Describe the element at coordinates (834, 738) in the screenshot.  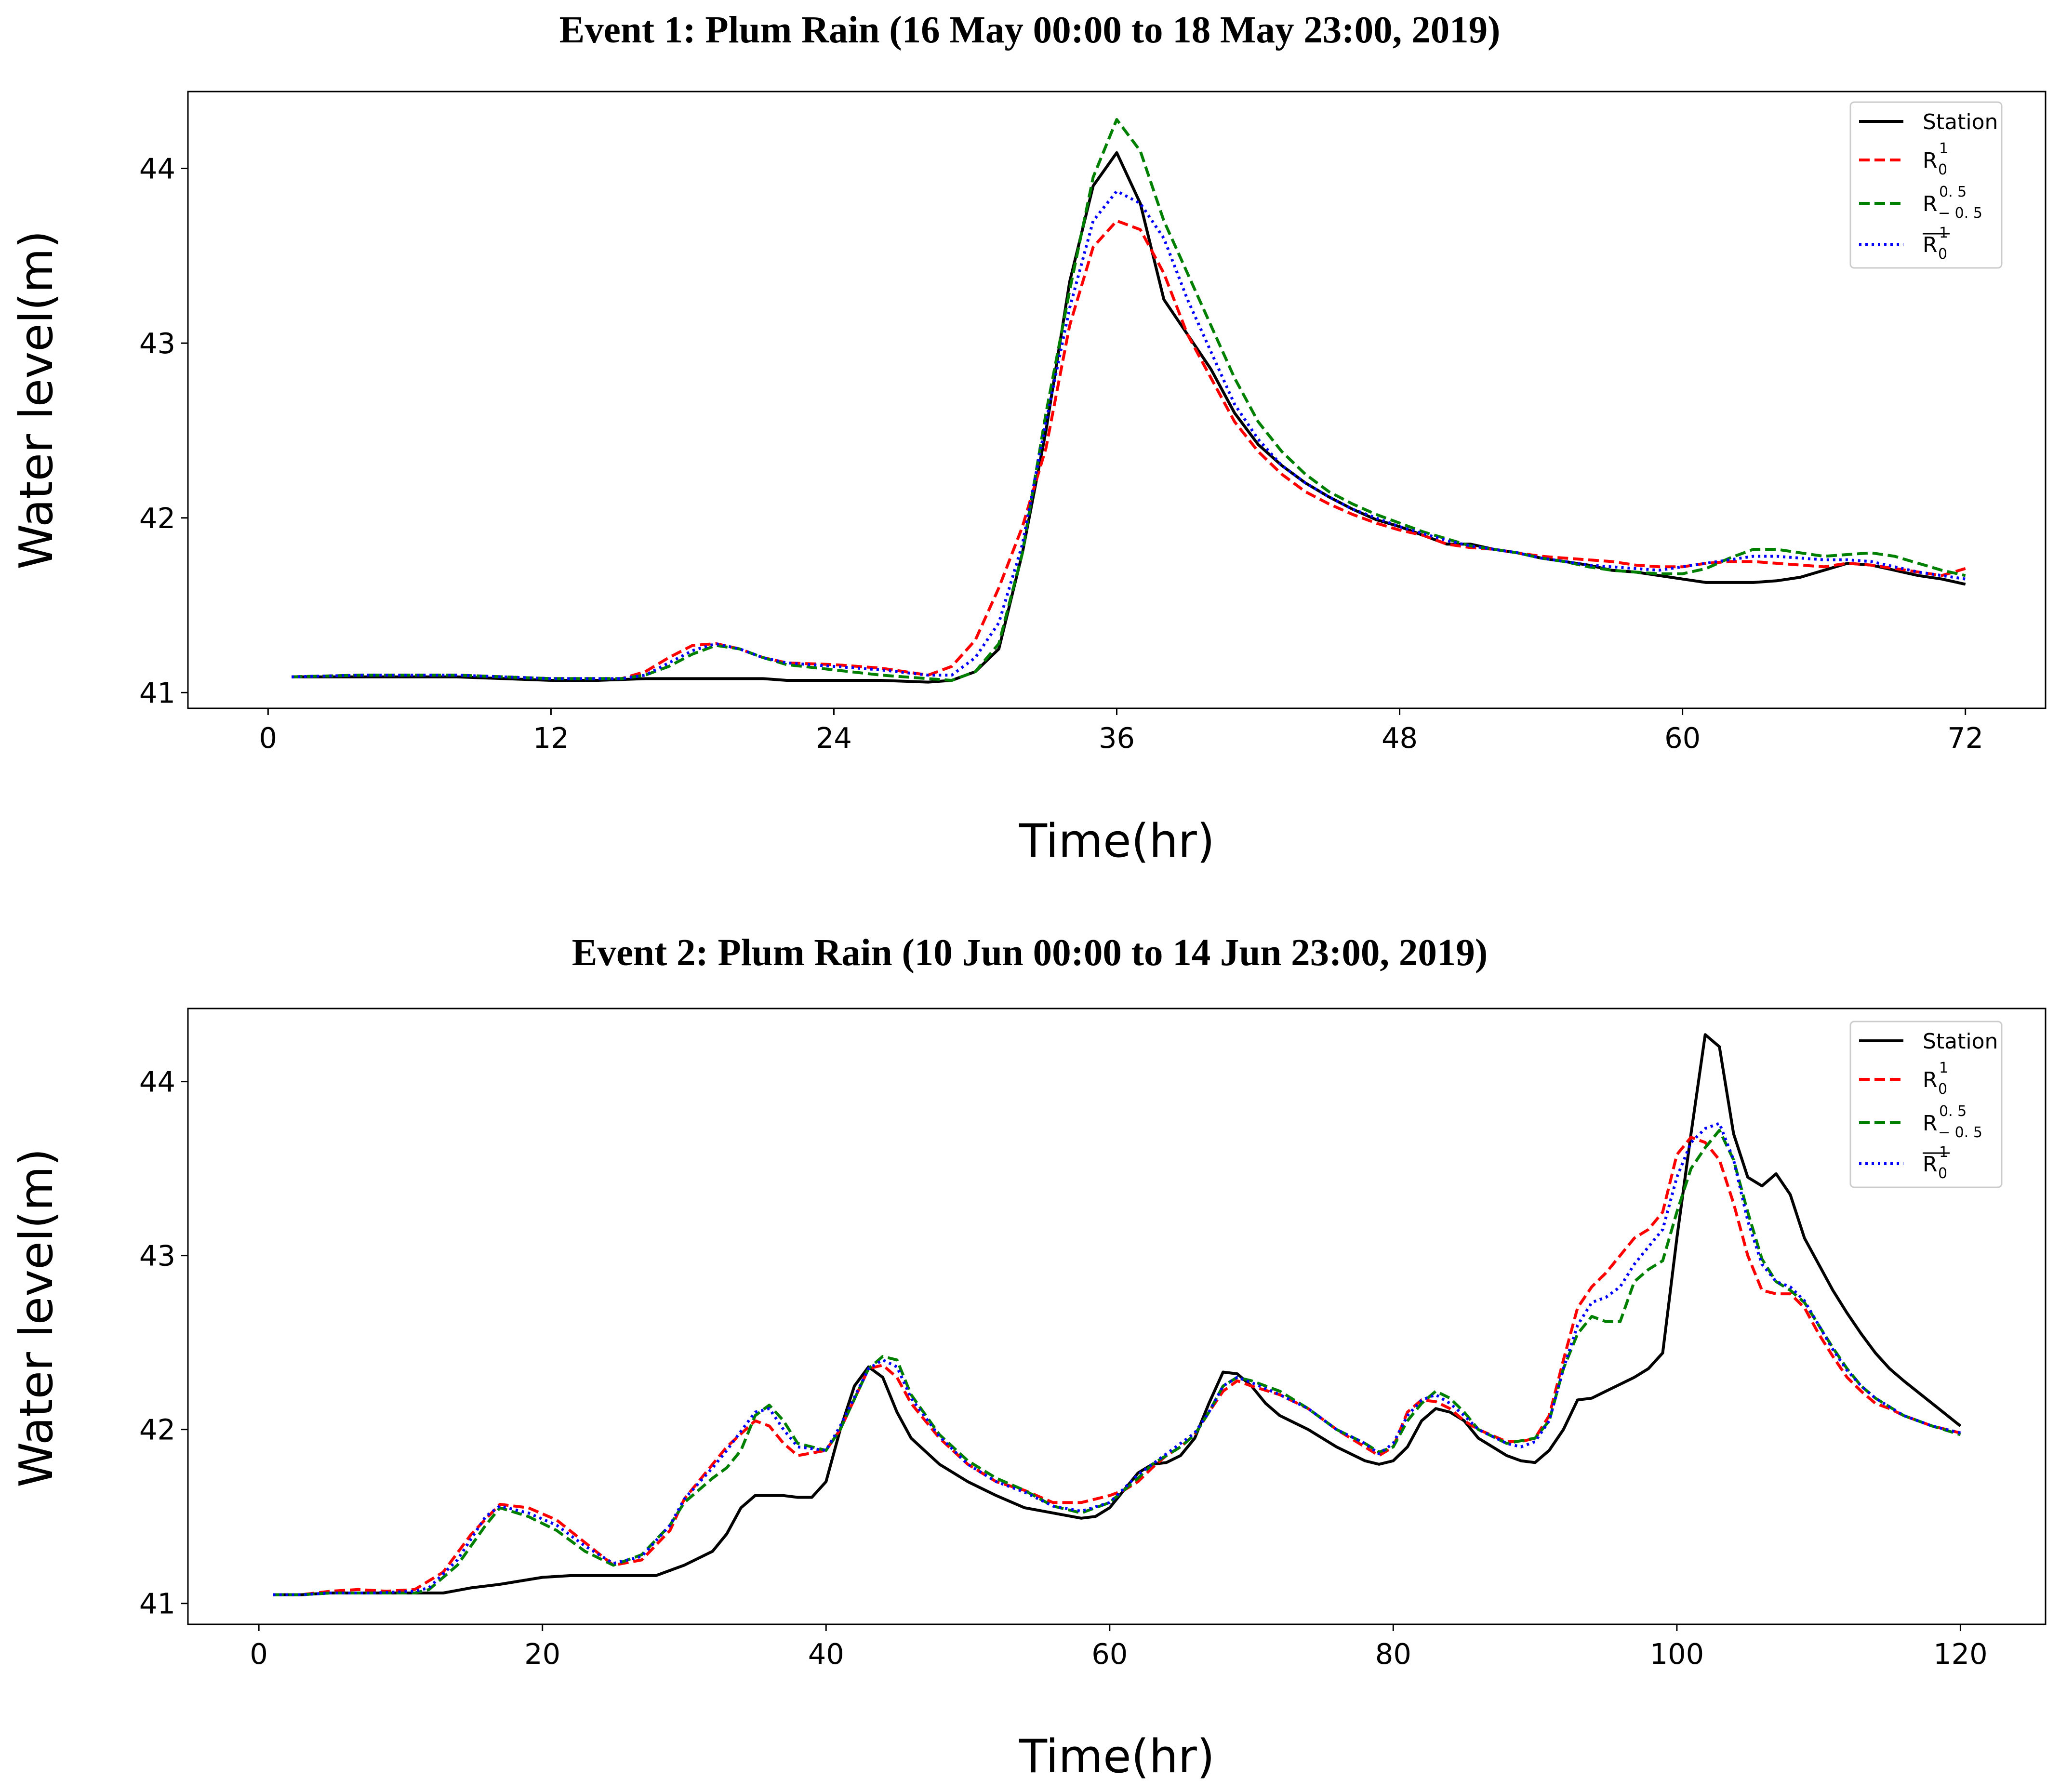
I see `x-tick-label: 24` at that location.